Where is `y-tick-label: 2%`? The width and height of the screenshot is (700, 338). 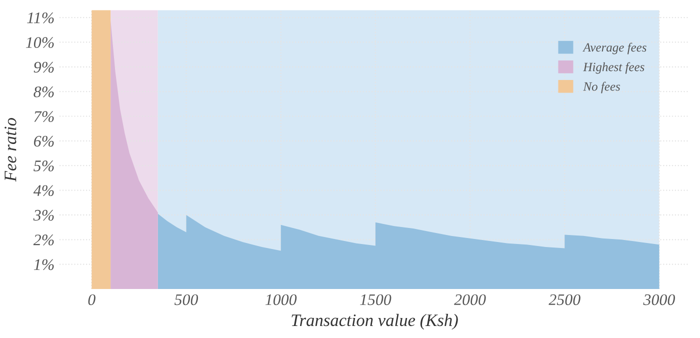 y-tick-label: 2% is located at coordinates (43, 240).